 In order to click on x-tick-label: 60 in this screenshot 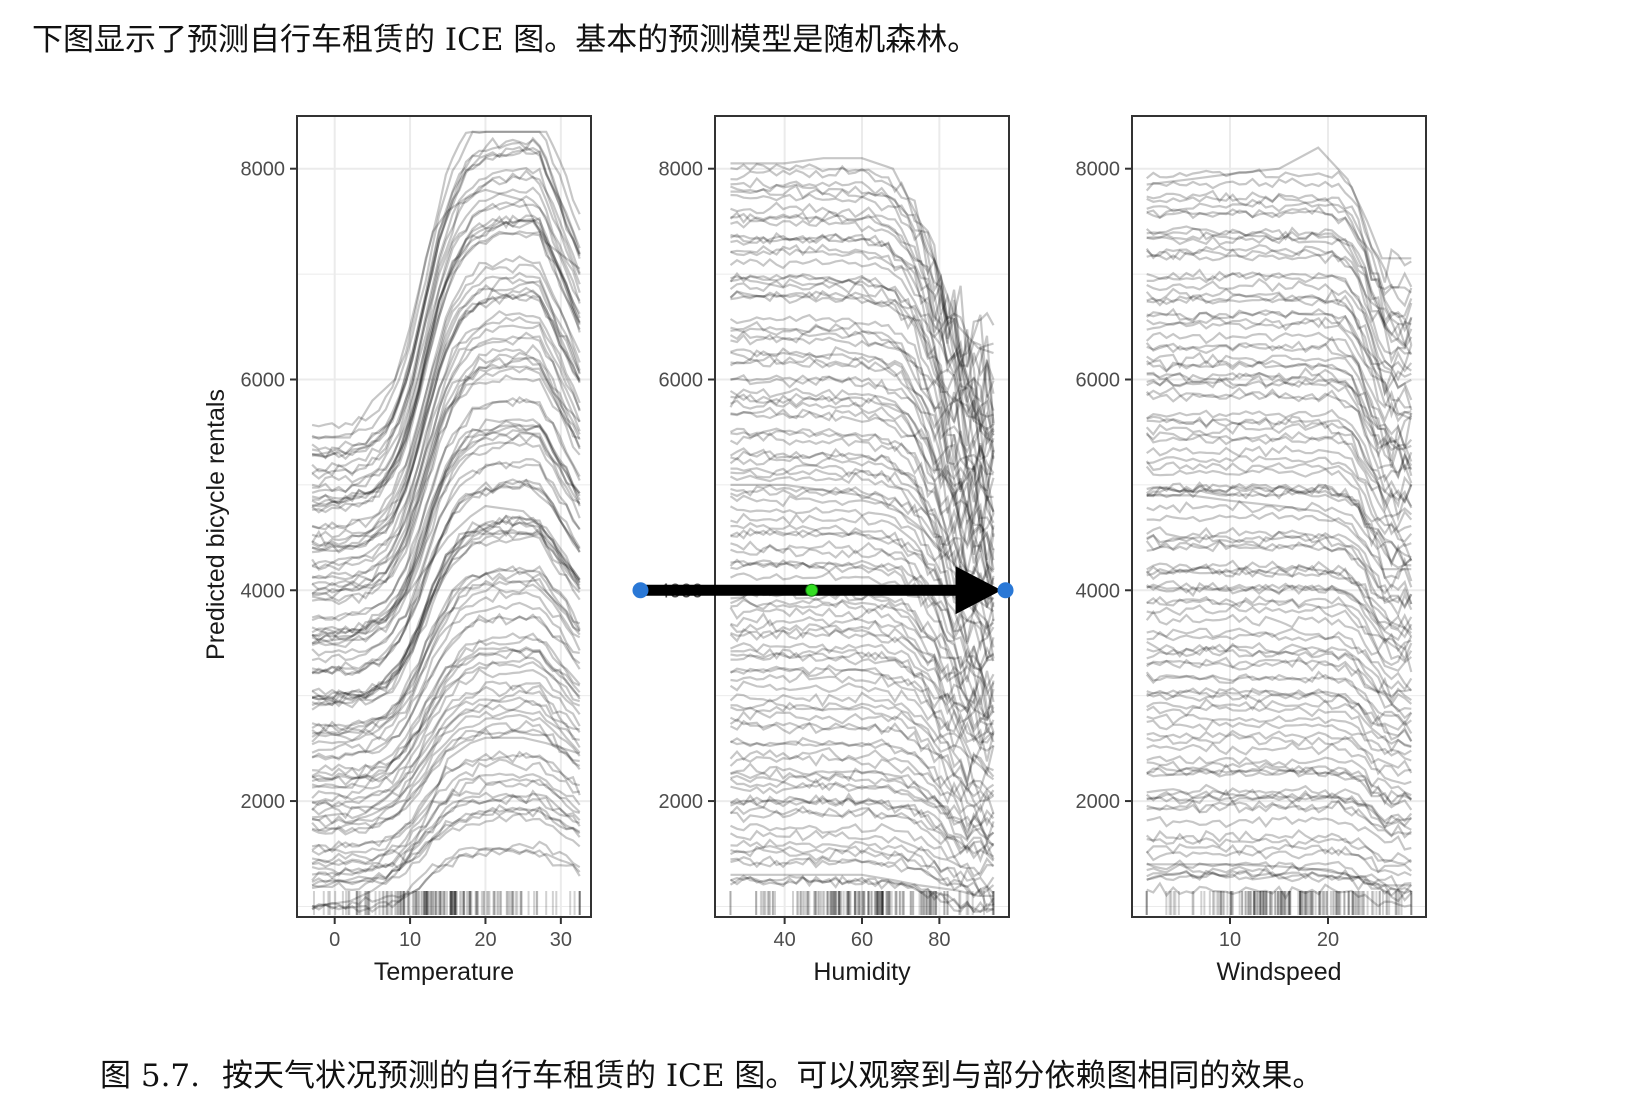, I will do `click(862, 940)`.